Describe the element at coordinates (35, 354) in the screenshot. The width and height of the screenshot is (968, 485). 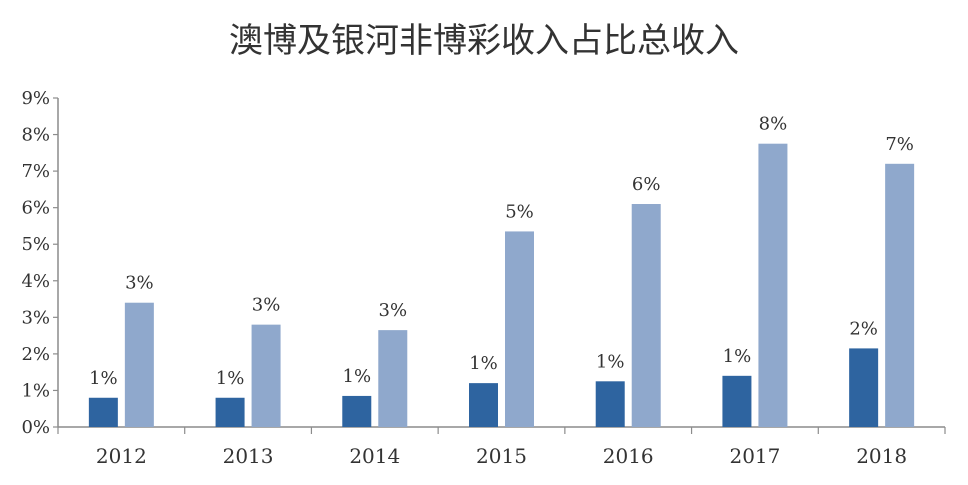
I see `y-tick-label: 2%` at that location.